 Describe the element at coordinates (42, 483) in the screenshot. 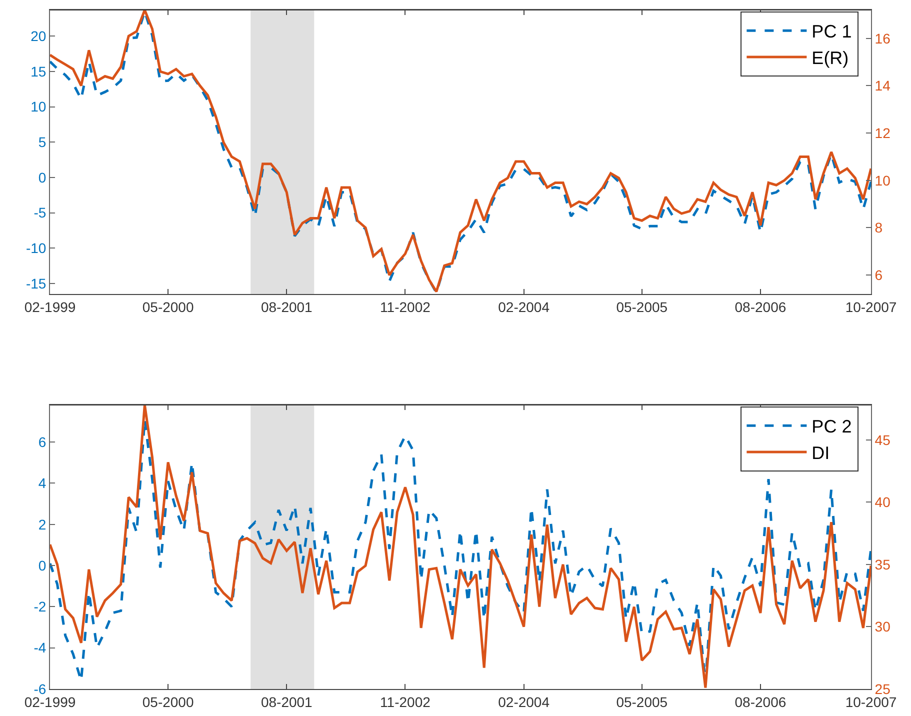

I see `y-tick-label: 4` at that location.